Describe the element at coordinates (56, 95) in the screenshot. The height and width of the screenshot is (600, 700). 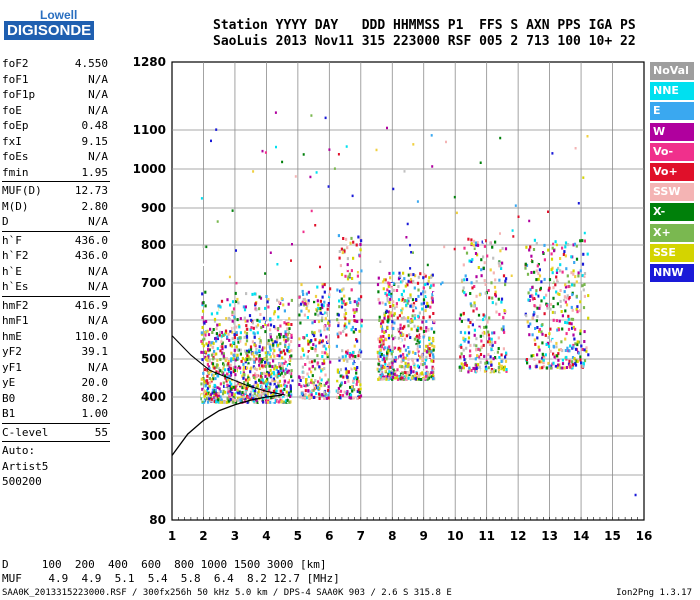
I see `param-row-fof1p: foF1p N/A` at that location.